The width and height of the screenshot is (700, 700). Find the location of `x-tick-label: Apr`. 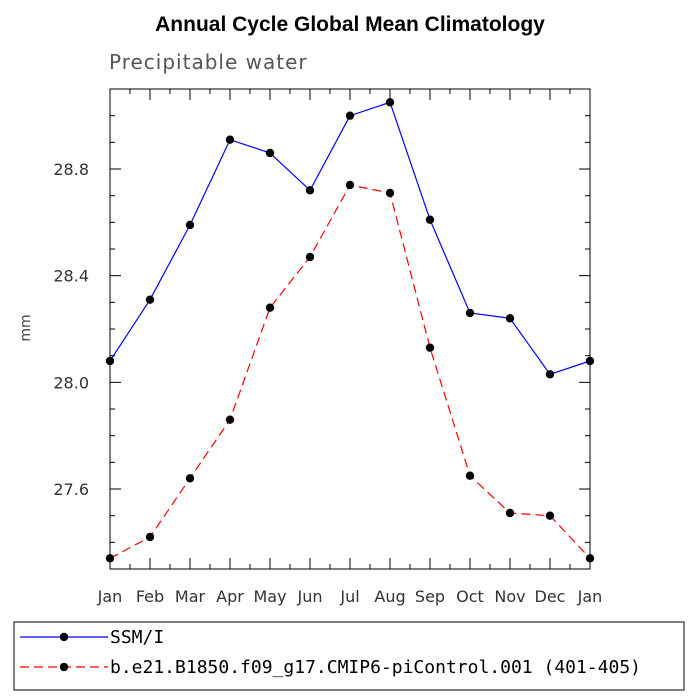

x-tick-label: Apr is located at coordinates (230, 596).